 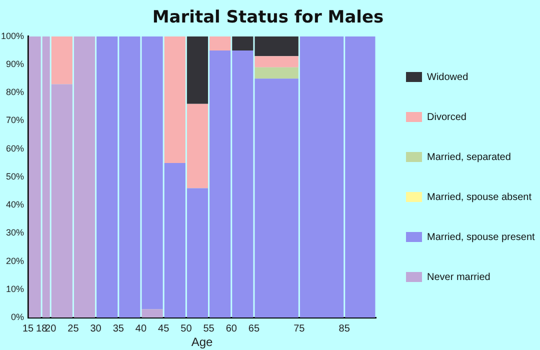 What do you see at coordinates (481, 237) in the screenshot?
I see `legend-label: Married, spouse present` at bounding box center [481, 237].